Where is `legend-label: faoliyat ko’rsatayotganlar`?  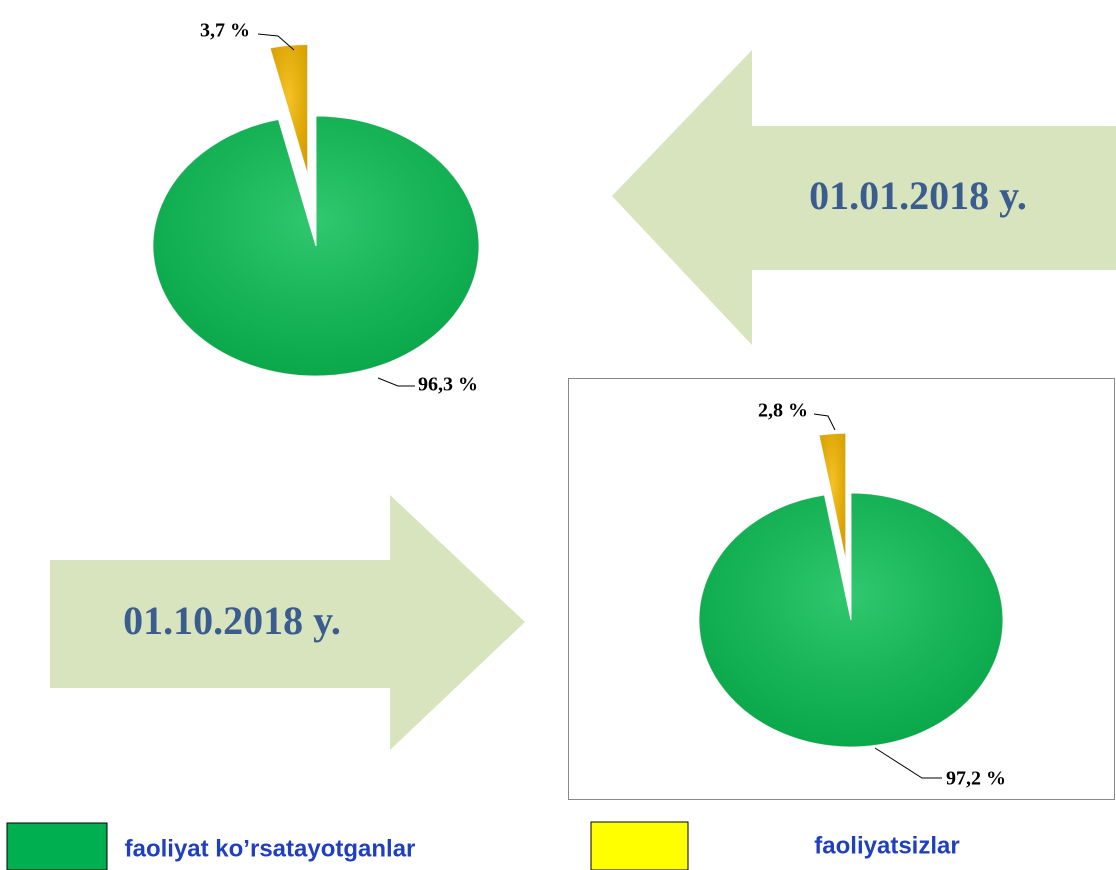
legend-label: faoliyat ko’rsatayotganlar is located at coordinates (270, 848).